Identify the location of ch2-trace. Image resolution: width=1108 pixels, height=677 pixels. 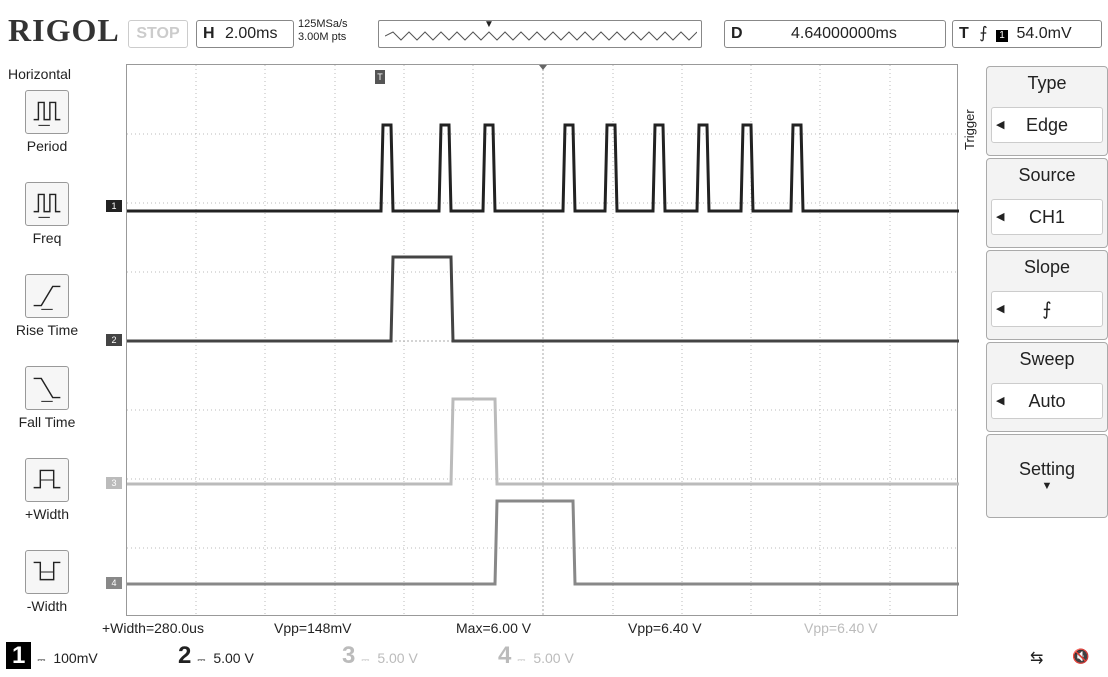
(543, 299).